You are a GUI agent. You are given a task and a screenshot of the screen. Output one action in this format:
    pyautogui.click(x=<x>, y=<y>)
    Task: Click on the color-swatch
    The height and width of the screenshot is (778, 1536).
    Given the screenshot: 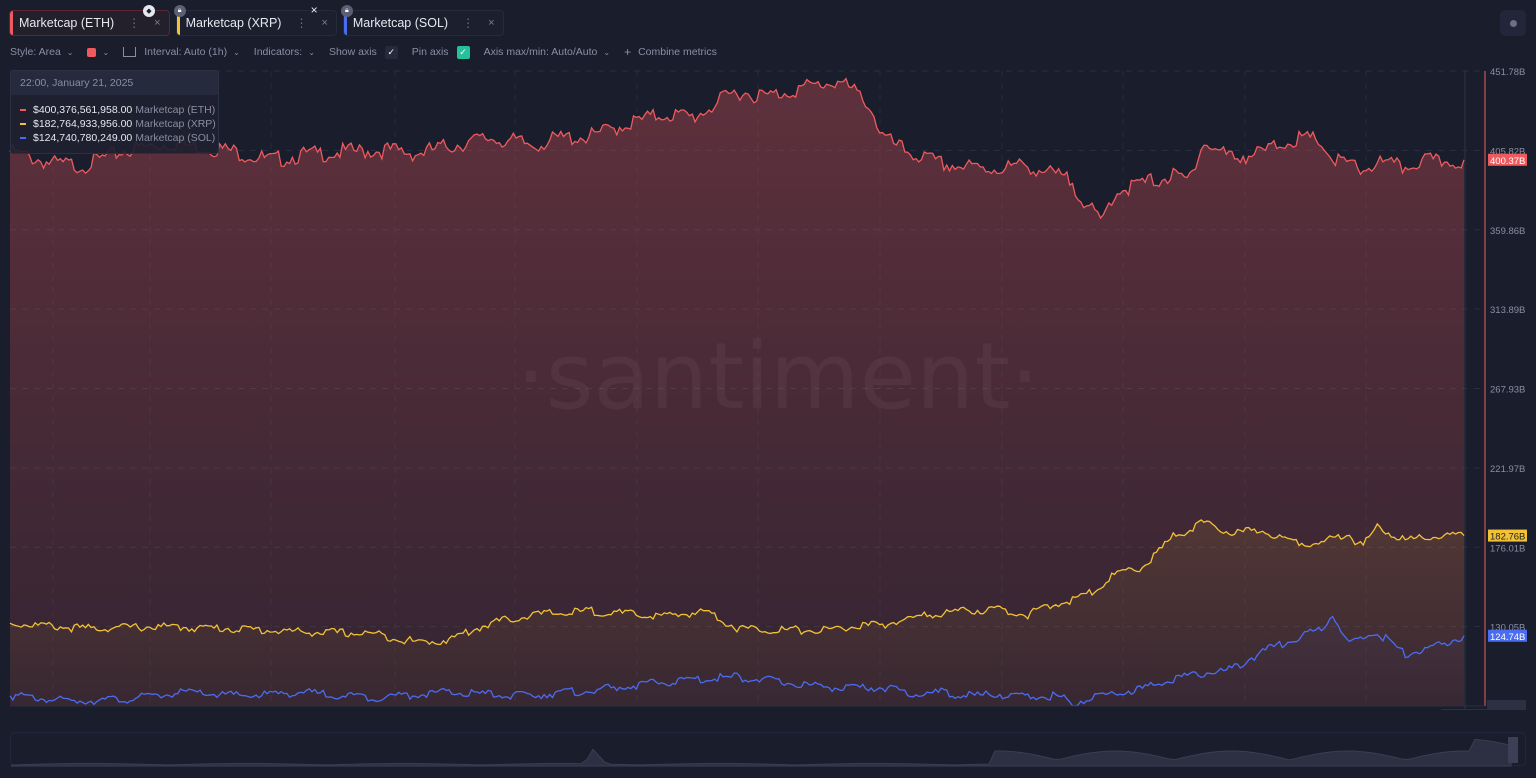 What is the action you would take?
    pyautogui.click(x=92, y=52)
    